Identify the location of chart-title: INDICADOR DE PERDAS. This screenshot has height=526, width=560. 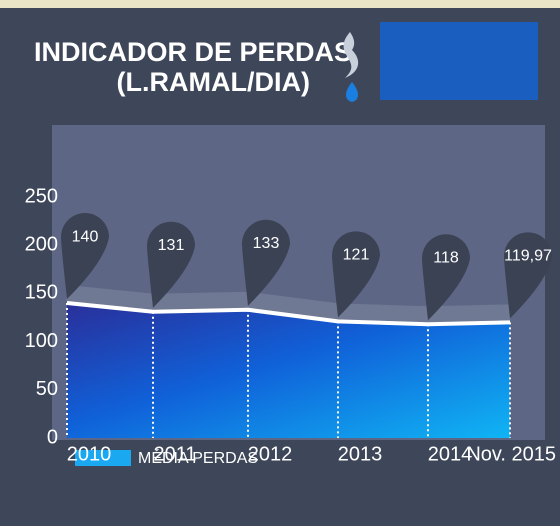
(193, 52).